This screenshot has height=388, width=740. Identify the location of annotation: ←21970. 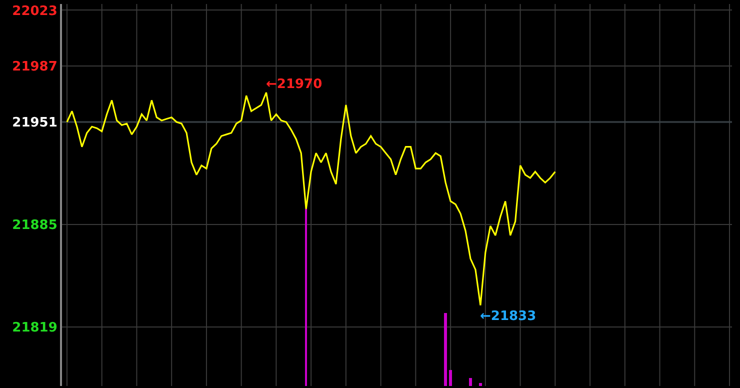
(294, 84).